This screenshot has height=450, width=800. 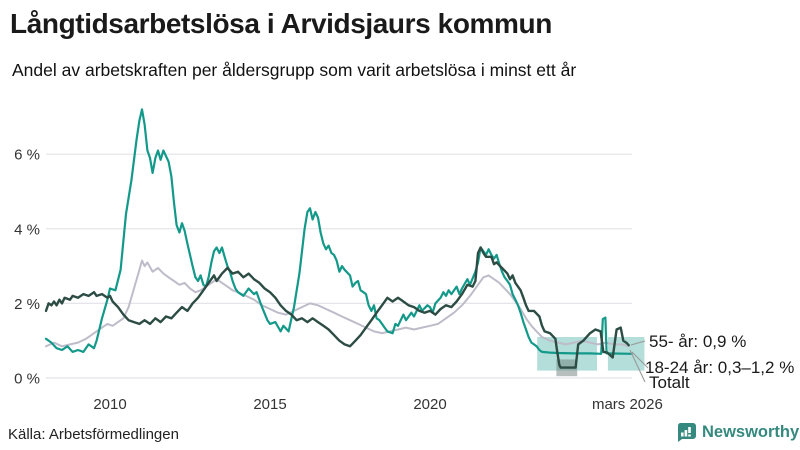 What do you see at coordinates (93, 434) in the screenshot?
I see `source-note: Källa: Arbetsförmedlingen` at bounding box center [93, 434].